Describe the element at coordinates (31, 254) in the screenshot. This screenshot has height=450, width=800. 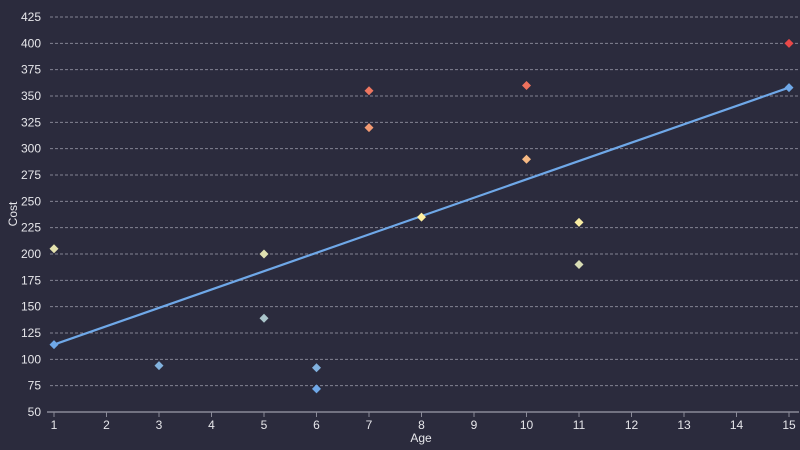
I see `y-tick-label: 200` at that location.